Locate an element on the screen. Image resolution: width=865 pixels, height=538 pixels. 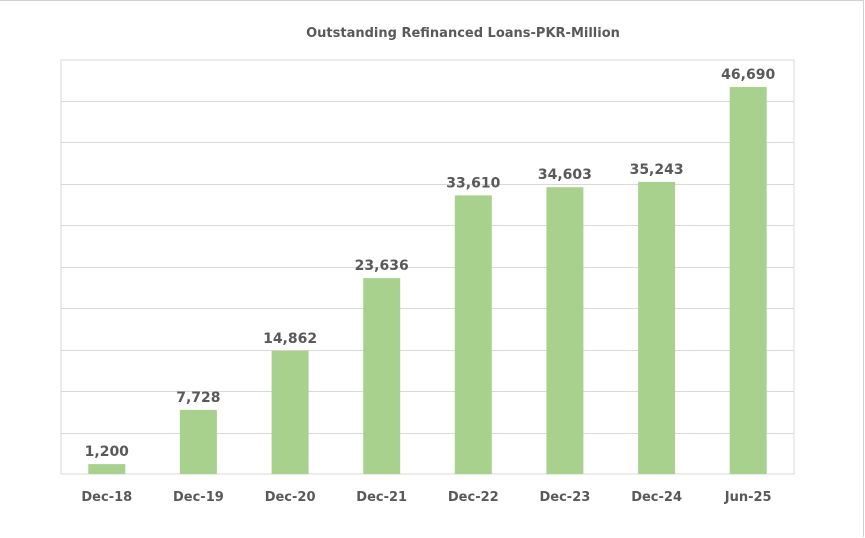
data-label-dec-24: 35,243 is located at coordinates (657, 170).